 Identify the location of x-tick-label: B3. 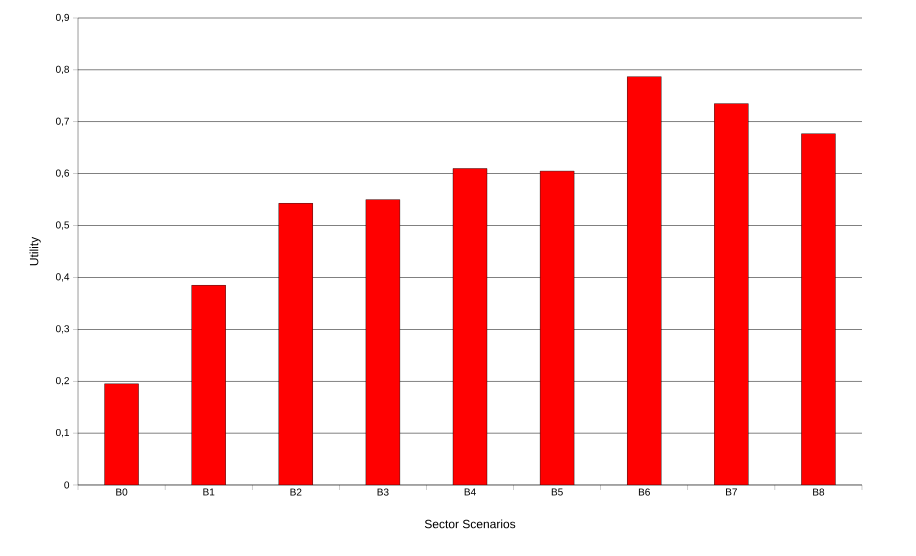
(383, 492).